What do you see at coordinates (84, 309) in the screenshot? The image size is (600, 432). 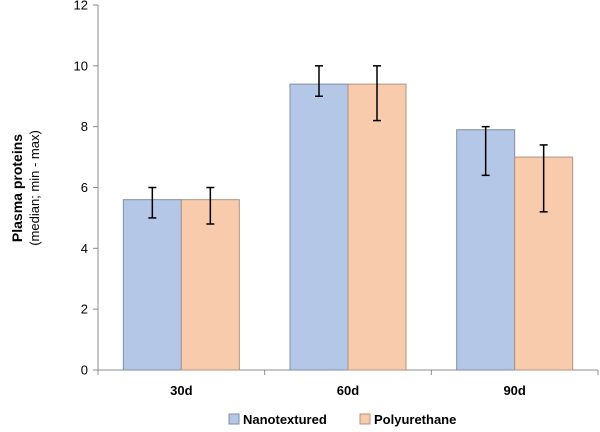 I see `y-tick-label: 2` at bounding box center [84, 309].